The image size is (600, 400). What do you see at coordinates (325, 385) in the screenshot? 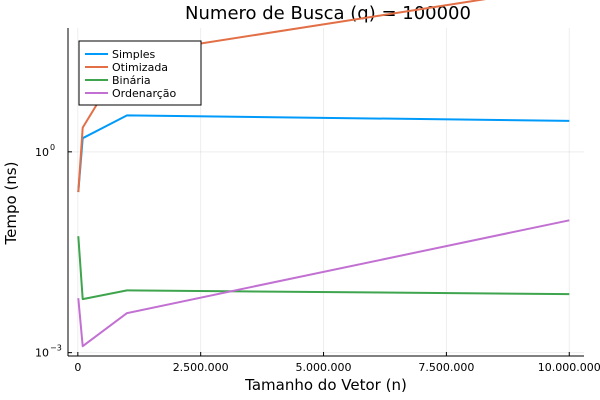
I see `x-axis-label: Tamanho do Vetor (n)` at bounding box center [325, 385].